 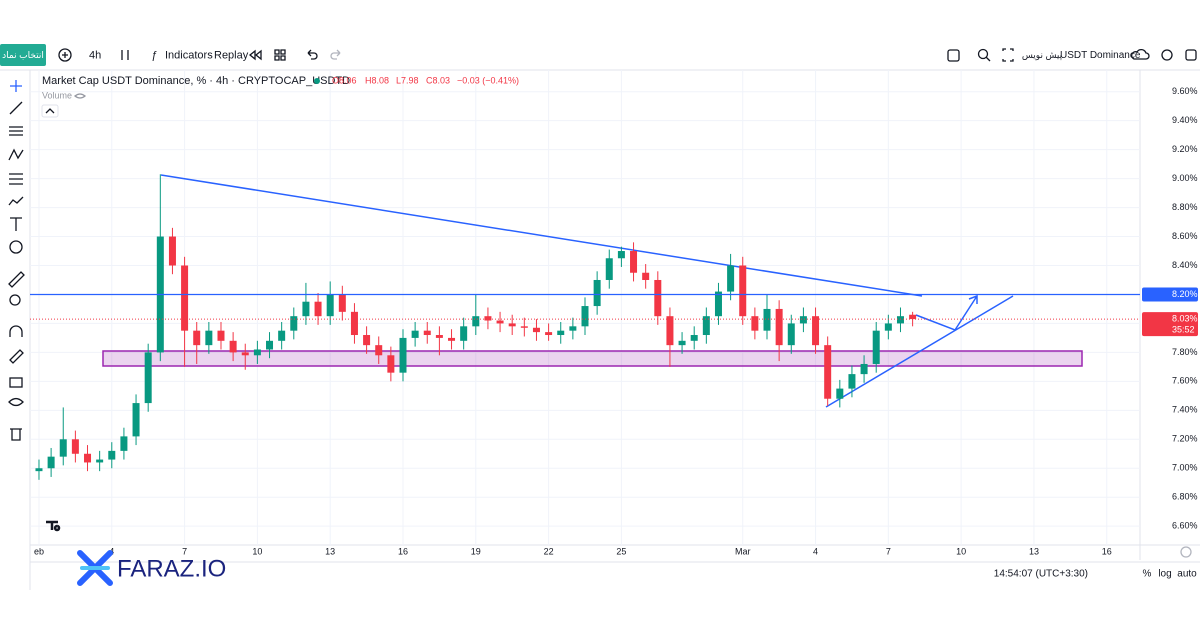 I want to click on zoom-tool, so click(x=15, y=300).